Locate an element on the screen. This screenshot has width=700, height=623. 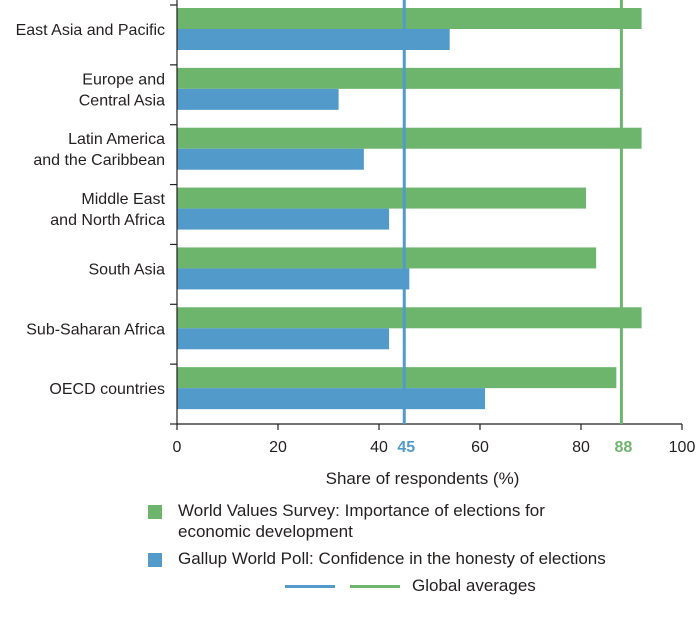
category-label-5: Sub-Saharan Africa is located at coordinates (95, 329).